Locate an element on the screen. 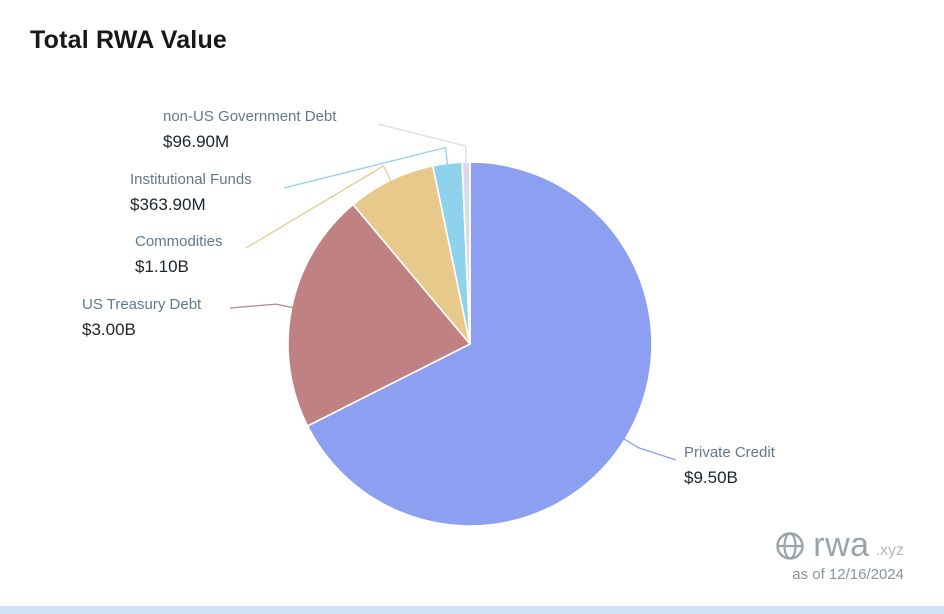 The image size is (944, 614). brand-logo: rwa .xyz is located at coordinates (838, 545).